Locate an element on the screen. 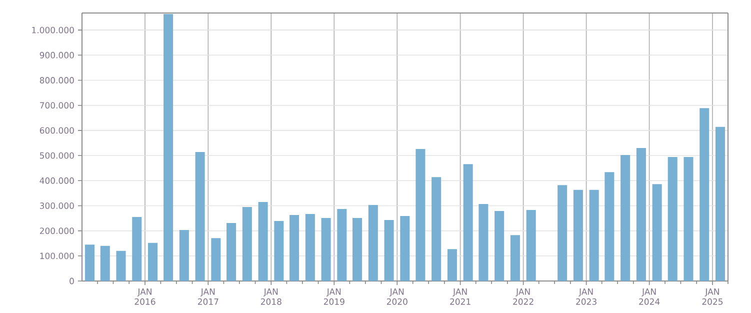  y-tick-label: 700.000 is located at coordinates (57, 105).